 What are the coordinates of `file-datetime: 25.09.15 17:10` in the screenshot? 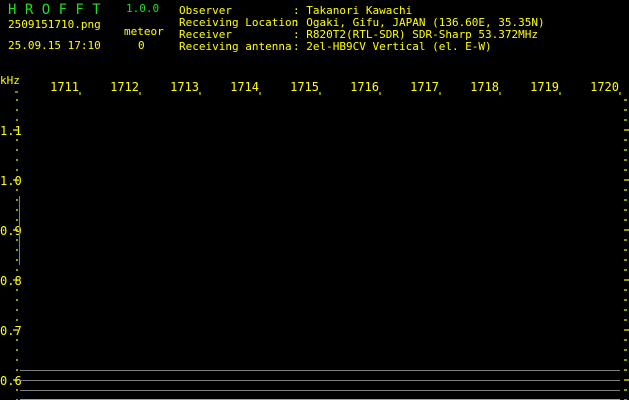 It's located at (54, 45).